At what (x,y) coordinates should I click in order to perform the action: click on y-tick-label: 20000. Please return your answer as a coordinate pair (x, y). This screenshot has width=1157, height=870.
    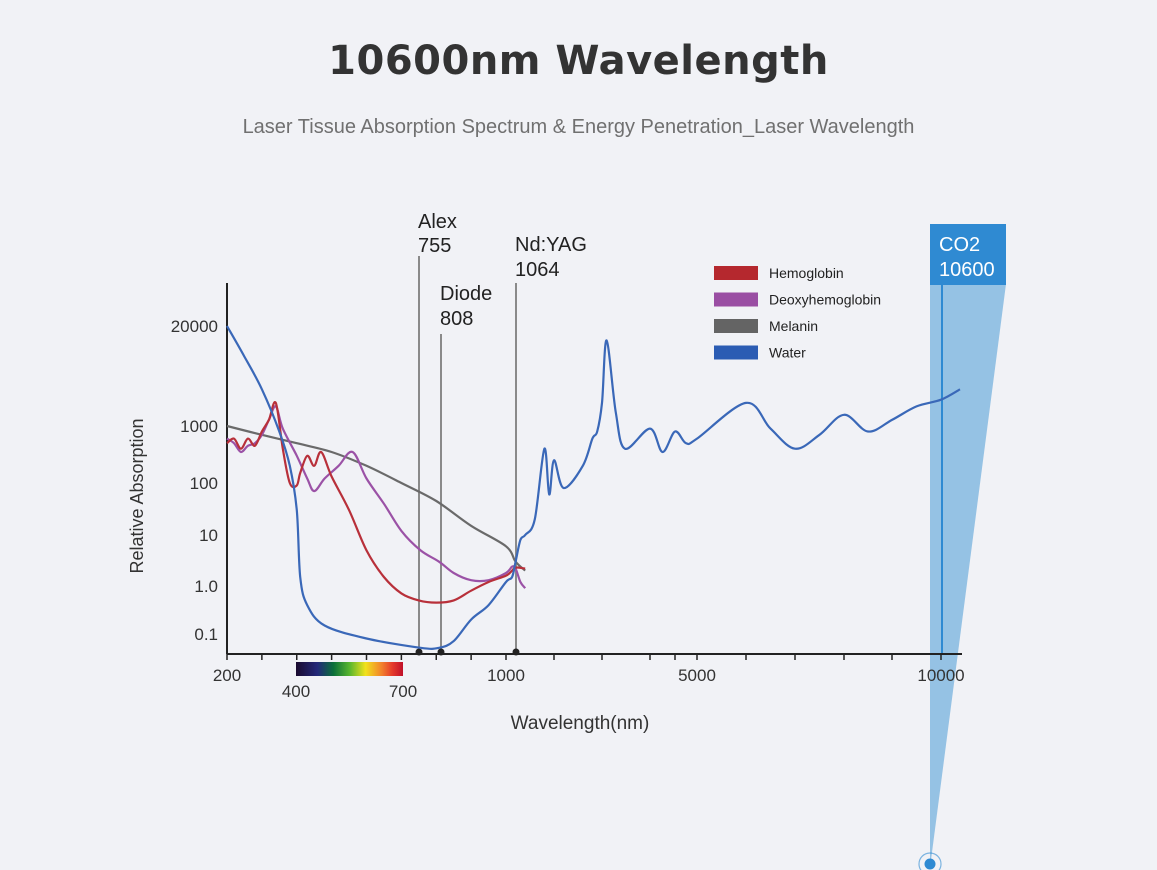
    Looking at the image, I should click on (194, 326).